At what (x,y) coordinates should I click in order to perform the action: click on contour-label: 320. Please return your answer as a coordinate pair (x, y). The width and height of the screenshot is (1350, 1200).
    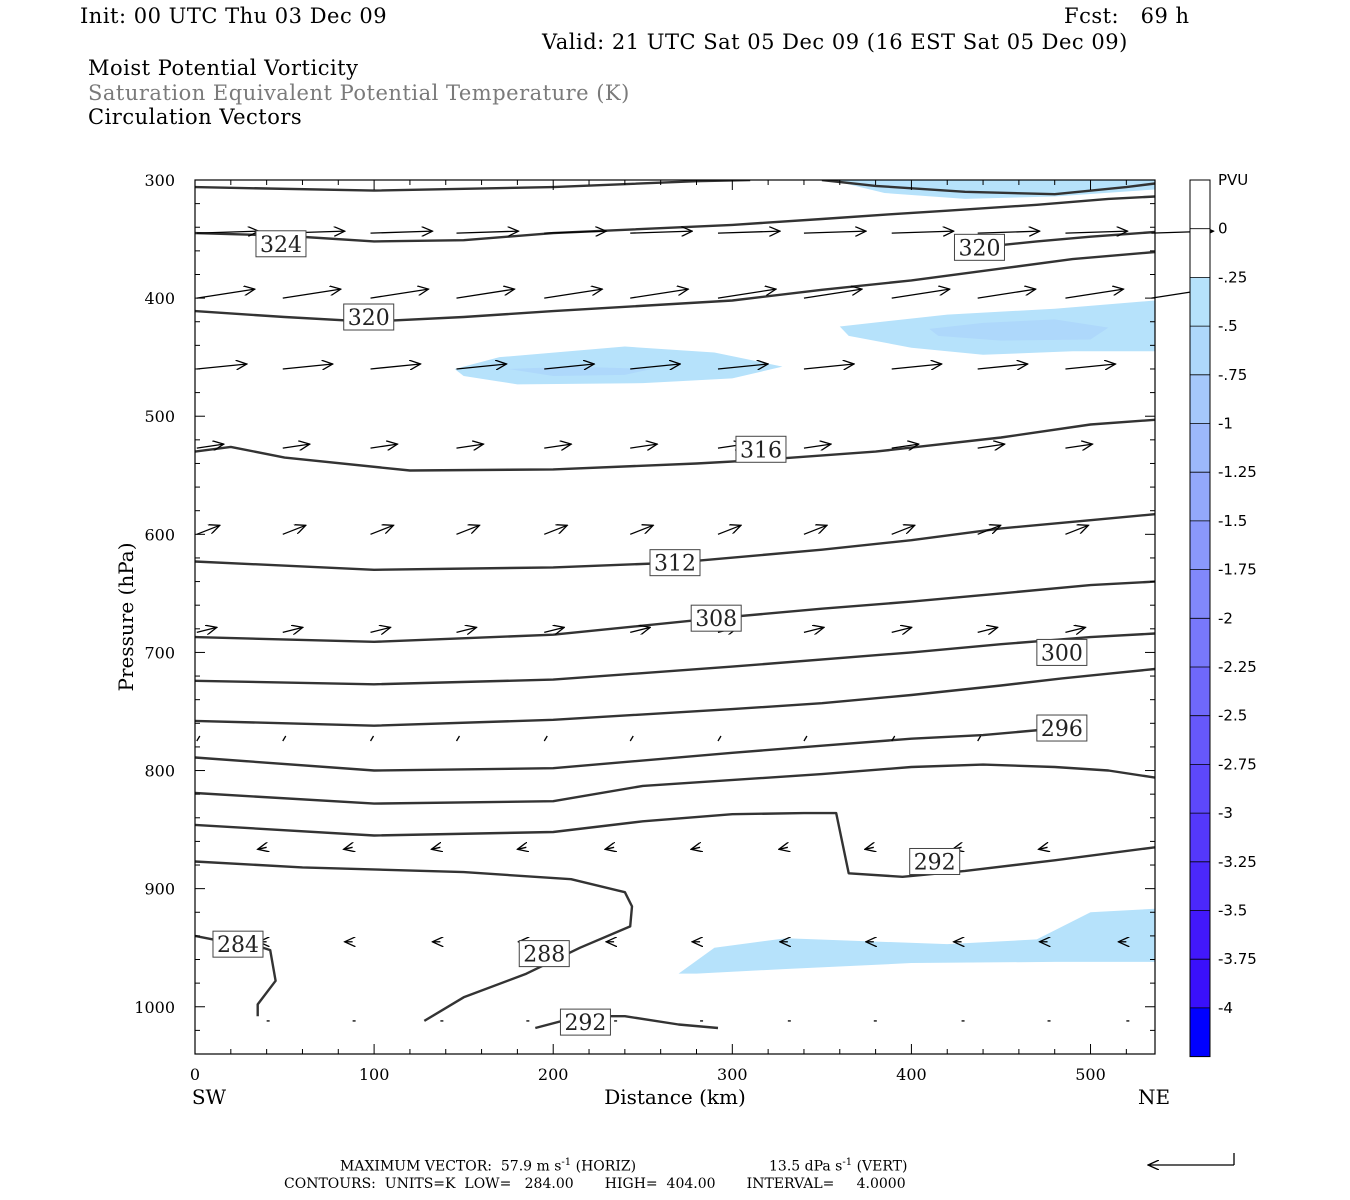
    Looking at the image, I should click on (979, 247).